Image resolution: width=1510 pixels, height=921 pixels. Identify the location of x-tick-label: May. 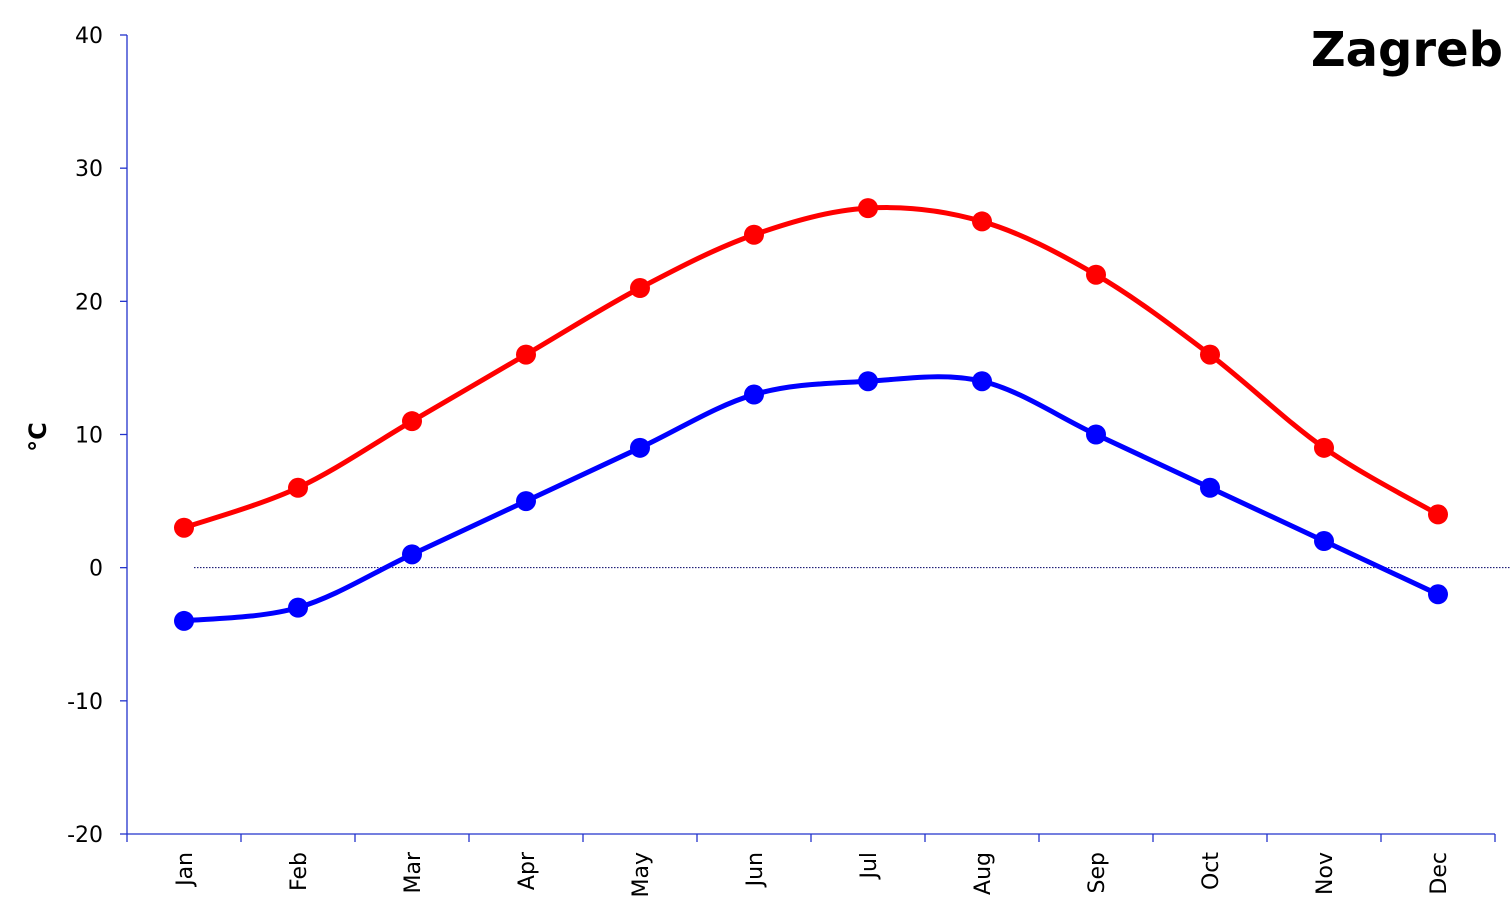
(641, 874).